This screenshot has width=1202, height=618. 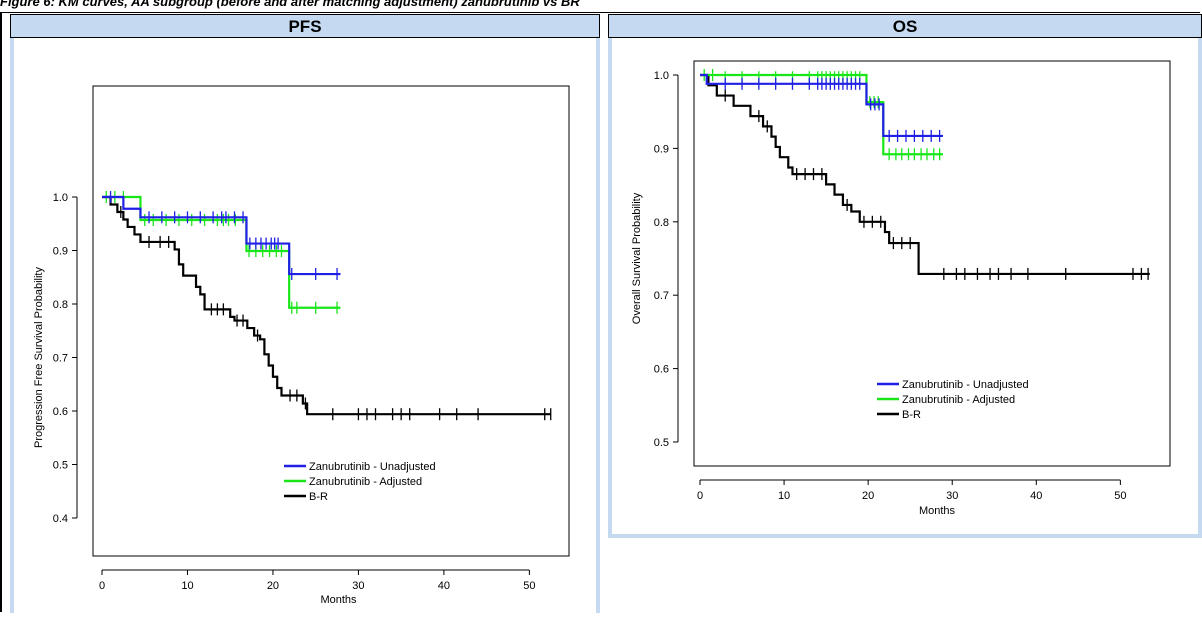 What do you see at coordinates (905, 26) in the screenshot?
I see `panel-title-os: OS` at bounding box center [905, 26].